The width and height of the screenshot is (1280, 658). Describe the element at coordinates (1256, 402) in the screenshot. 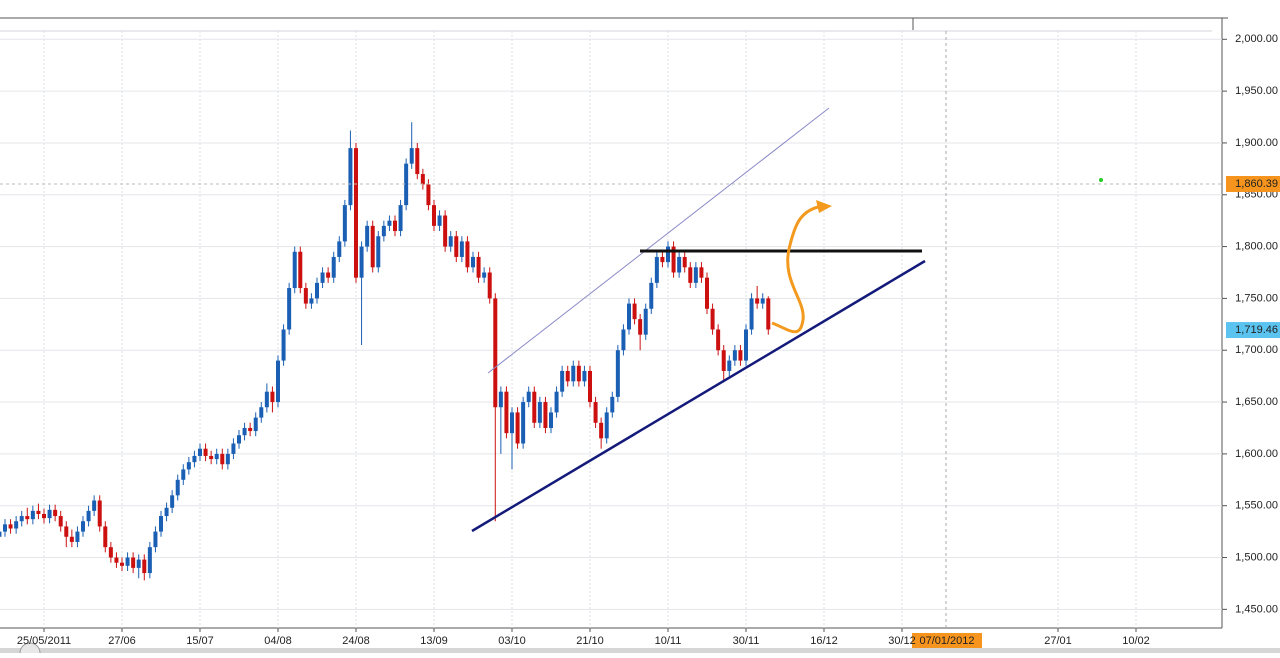

I see `y-tick-label: 1,650.00` at that location.